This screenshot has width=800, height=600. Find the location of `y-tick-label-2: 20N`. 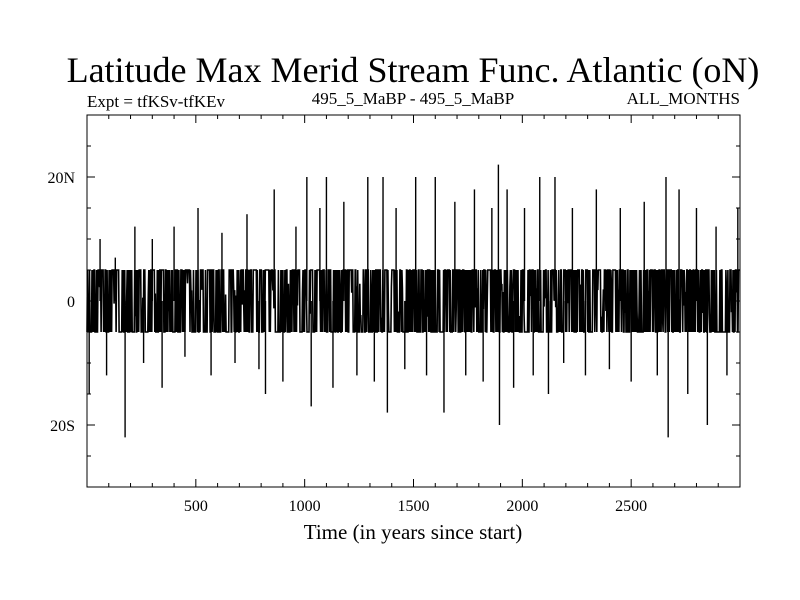

y-tick-label-2: 20N is located at coordinates (61, 178).